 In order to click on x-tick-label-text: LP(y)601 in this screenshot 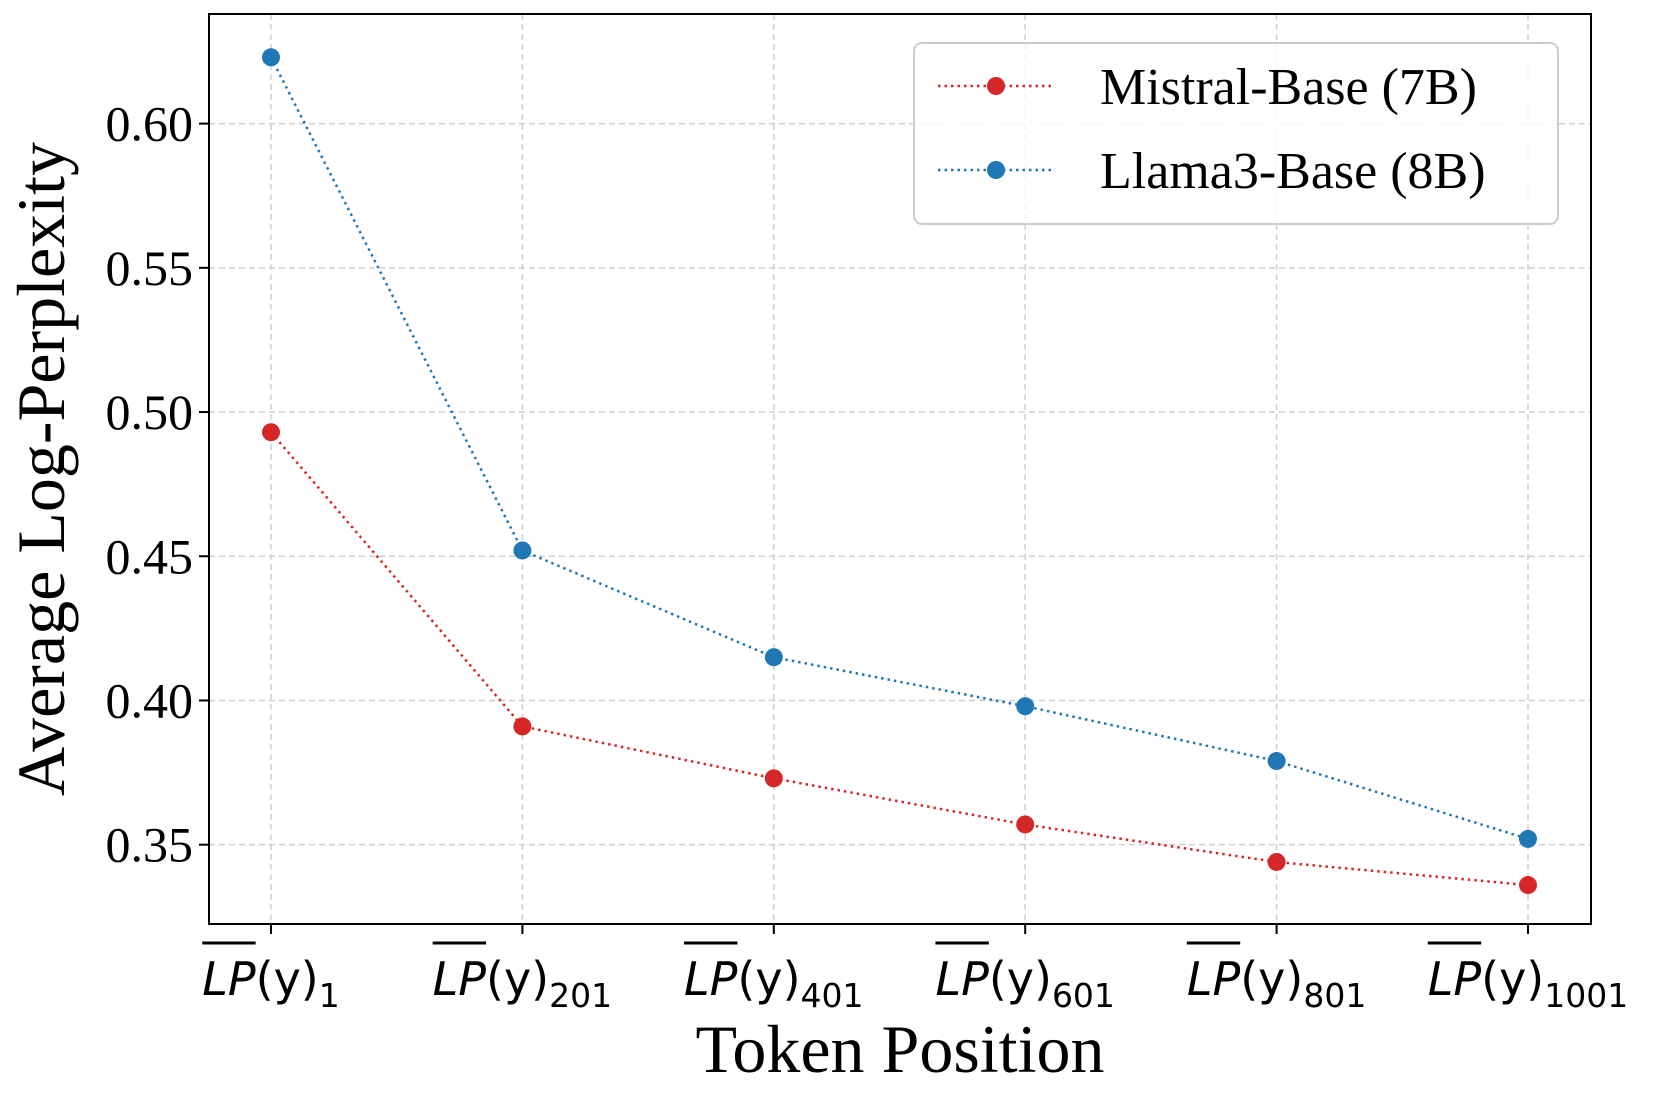, I will do `click(1024, 983)`.